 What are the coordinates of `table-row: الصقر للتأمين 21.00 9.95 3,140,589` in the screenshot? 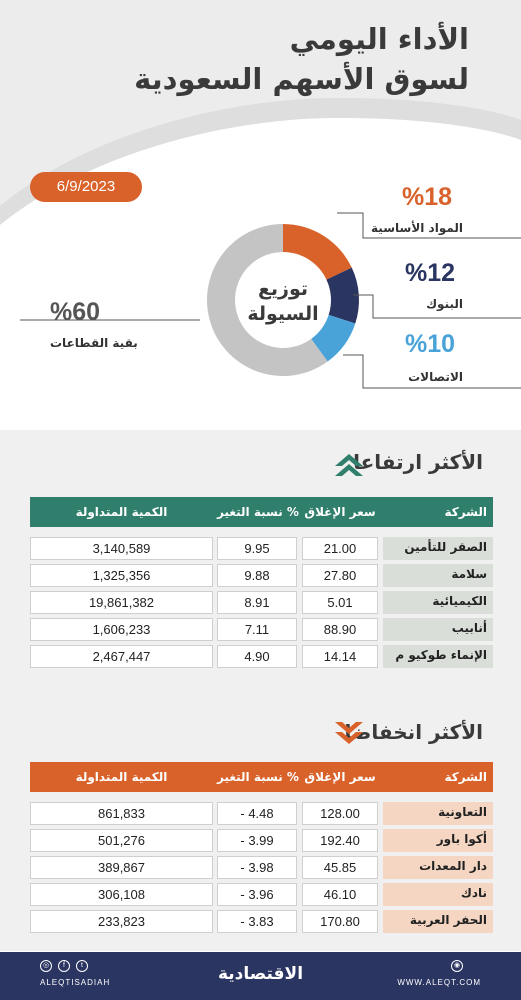 It's located at (261, 548).